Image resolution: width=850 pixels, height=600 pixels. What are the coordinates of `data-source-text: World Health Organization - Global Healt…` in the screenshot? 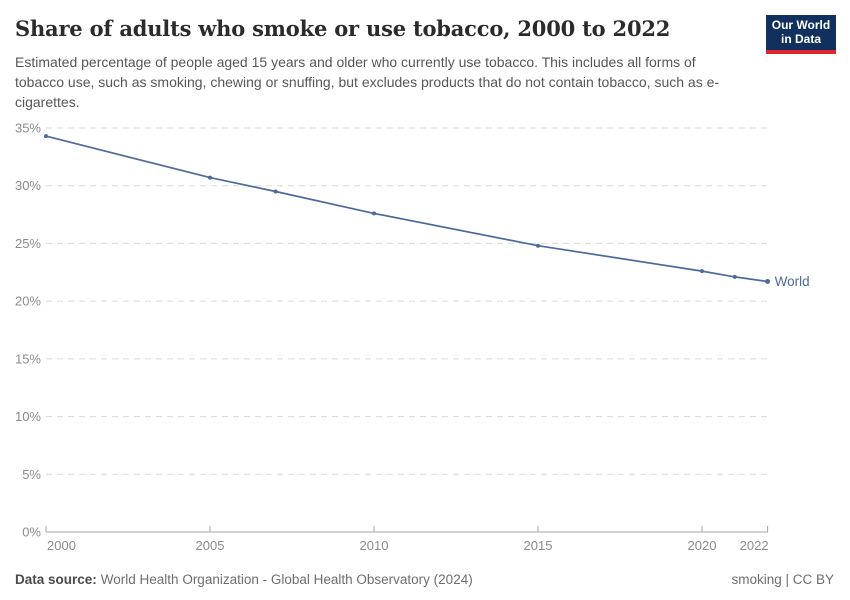 It's located at (286, 579).